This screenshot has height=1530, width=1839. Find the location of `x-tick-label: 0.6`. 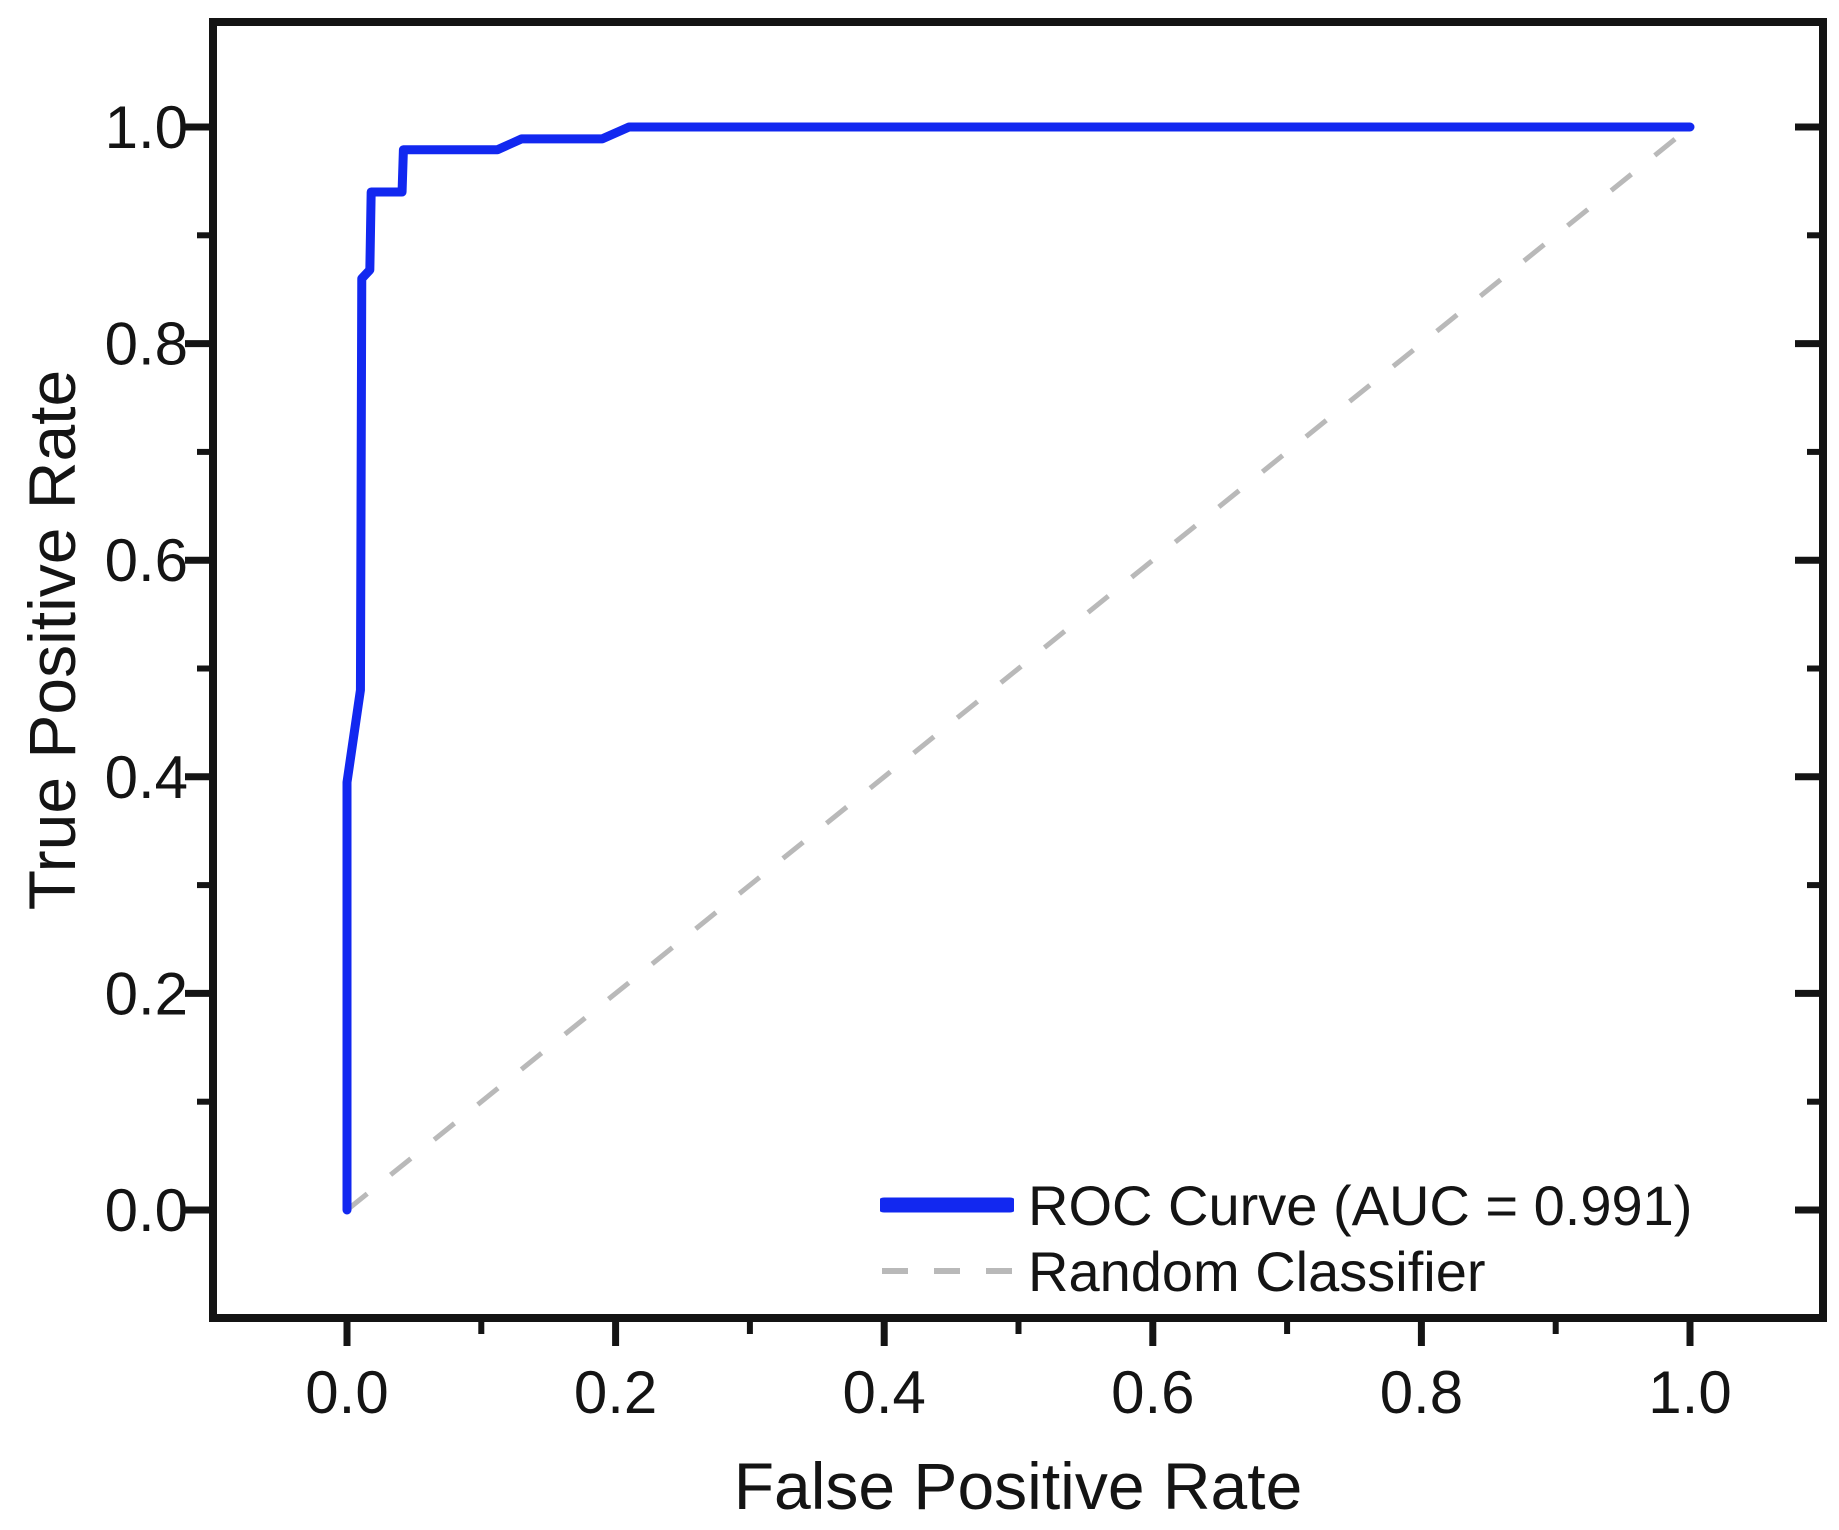

x-tick-label: 0.6 is located at coordinates (1152, 1392).